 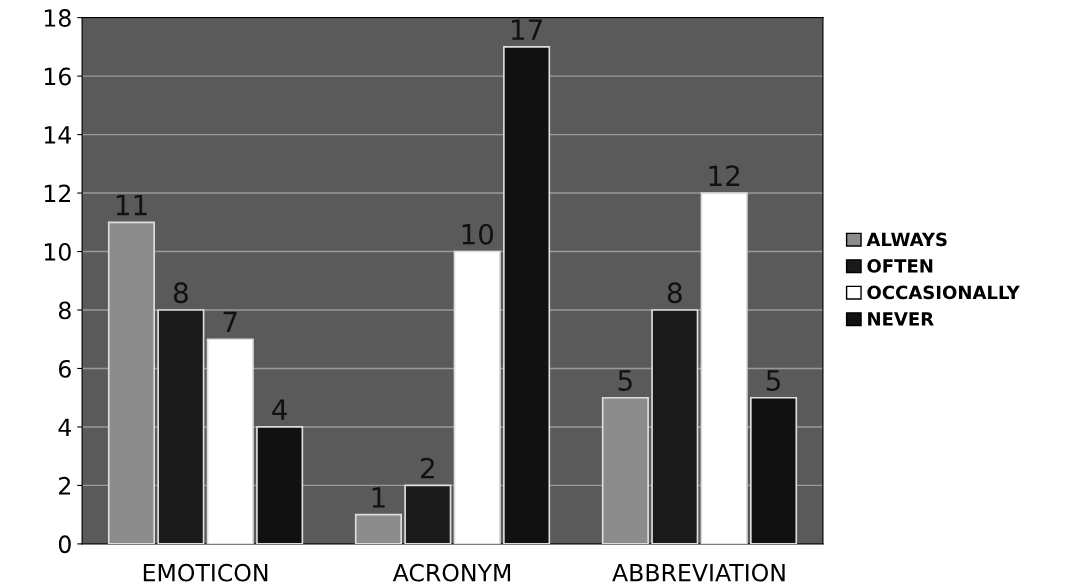 What do you see at coordinates (724, 175) in the screenshot?
I see `data-label: 12` at bounding box center [724, 175].